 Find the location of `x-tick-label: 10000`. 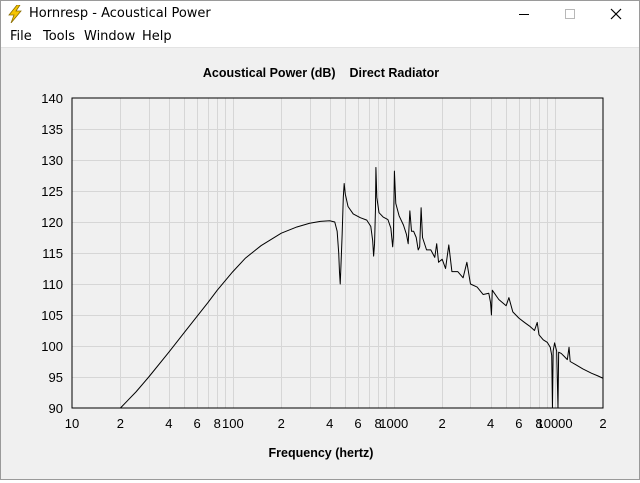

x-tick-label: 10000 is located at coordinates (554, 423).